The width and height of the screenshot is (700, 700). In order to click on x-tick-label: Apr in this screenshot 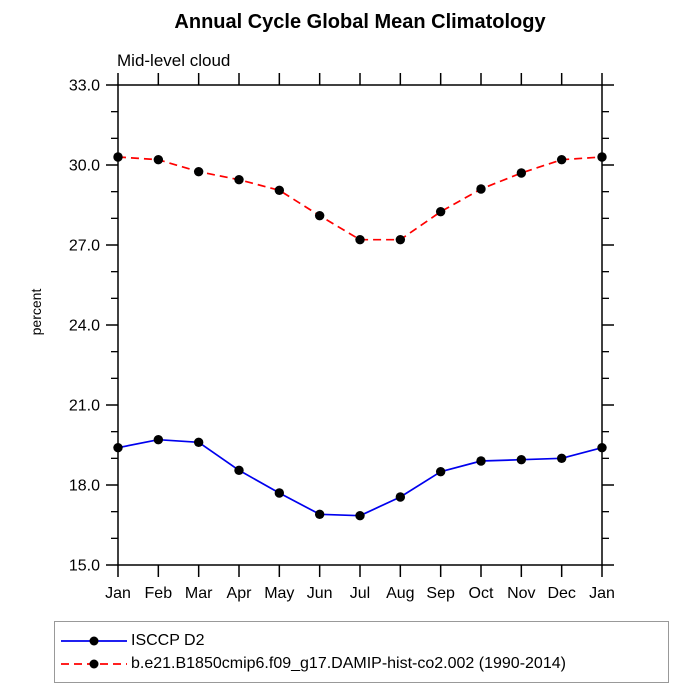, I will do `click(240, 593)`.